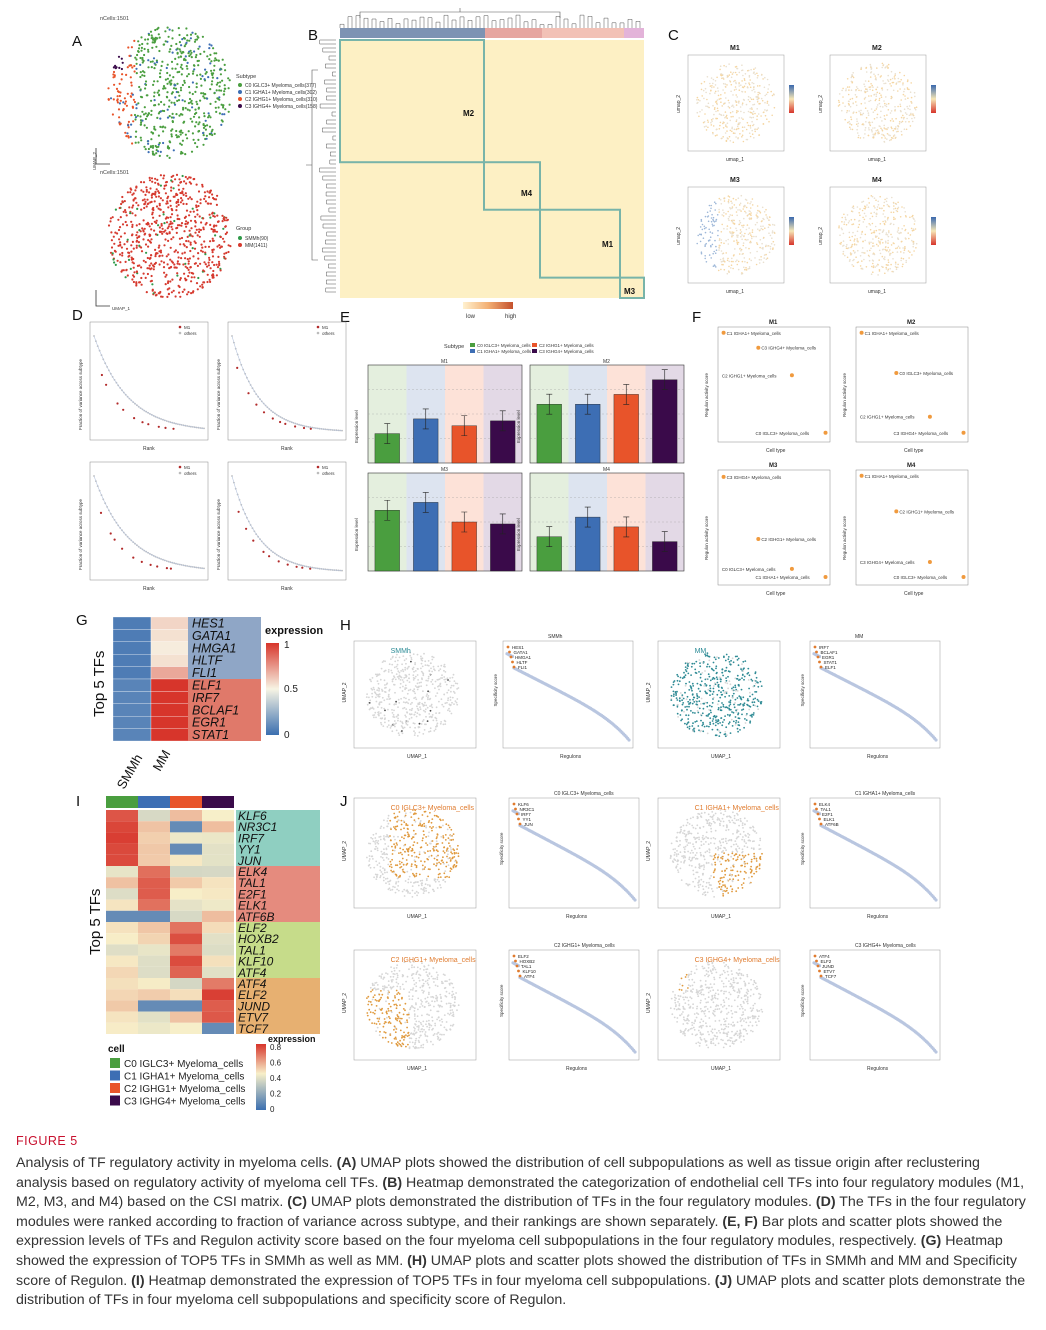 This screenshot has height=1330, width=1046. Describe the element at coordinates (240, 238) in the screenshot. I see `group-swatch` at that location.